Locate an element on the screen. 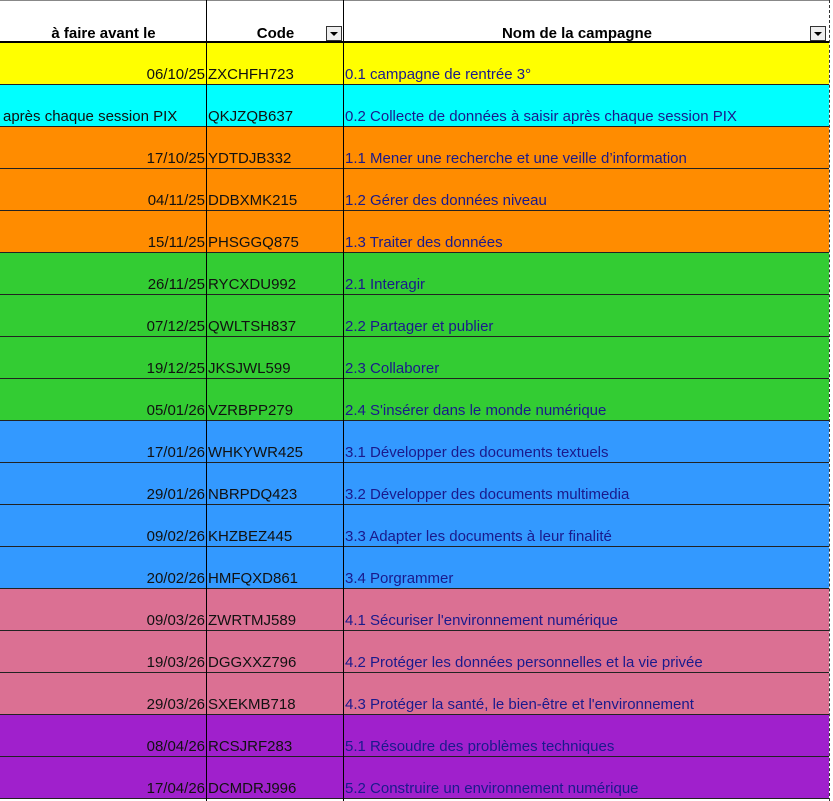 The height and width of the screenshot is (801, 833). cell-campaign-name: 2.1 Interagir is located at coordinates (385, 284).